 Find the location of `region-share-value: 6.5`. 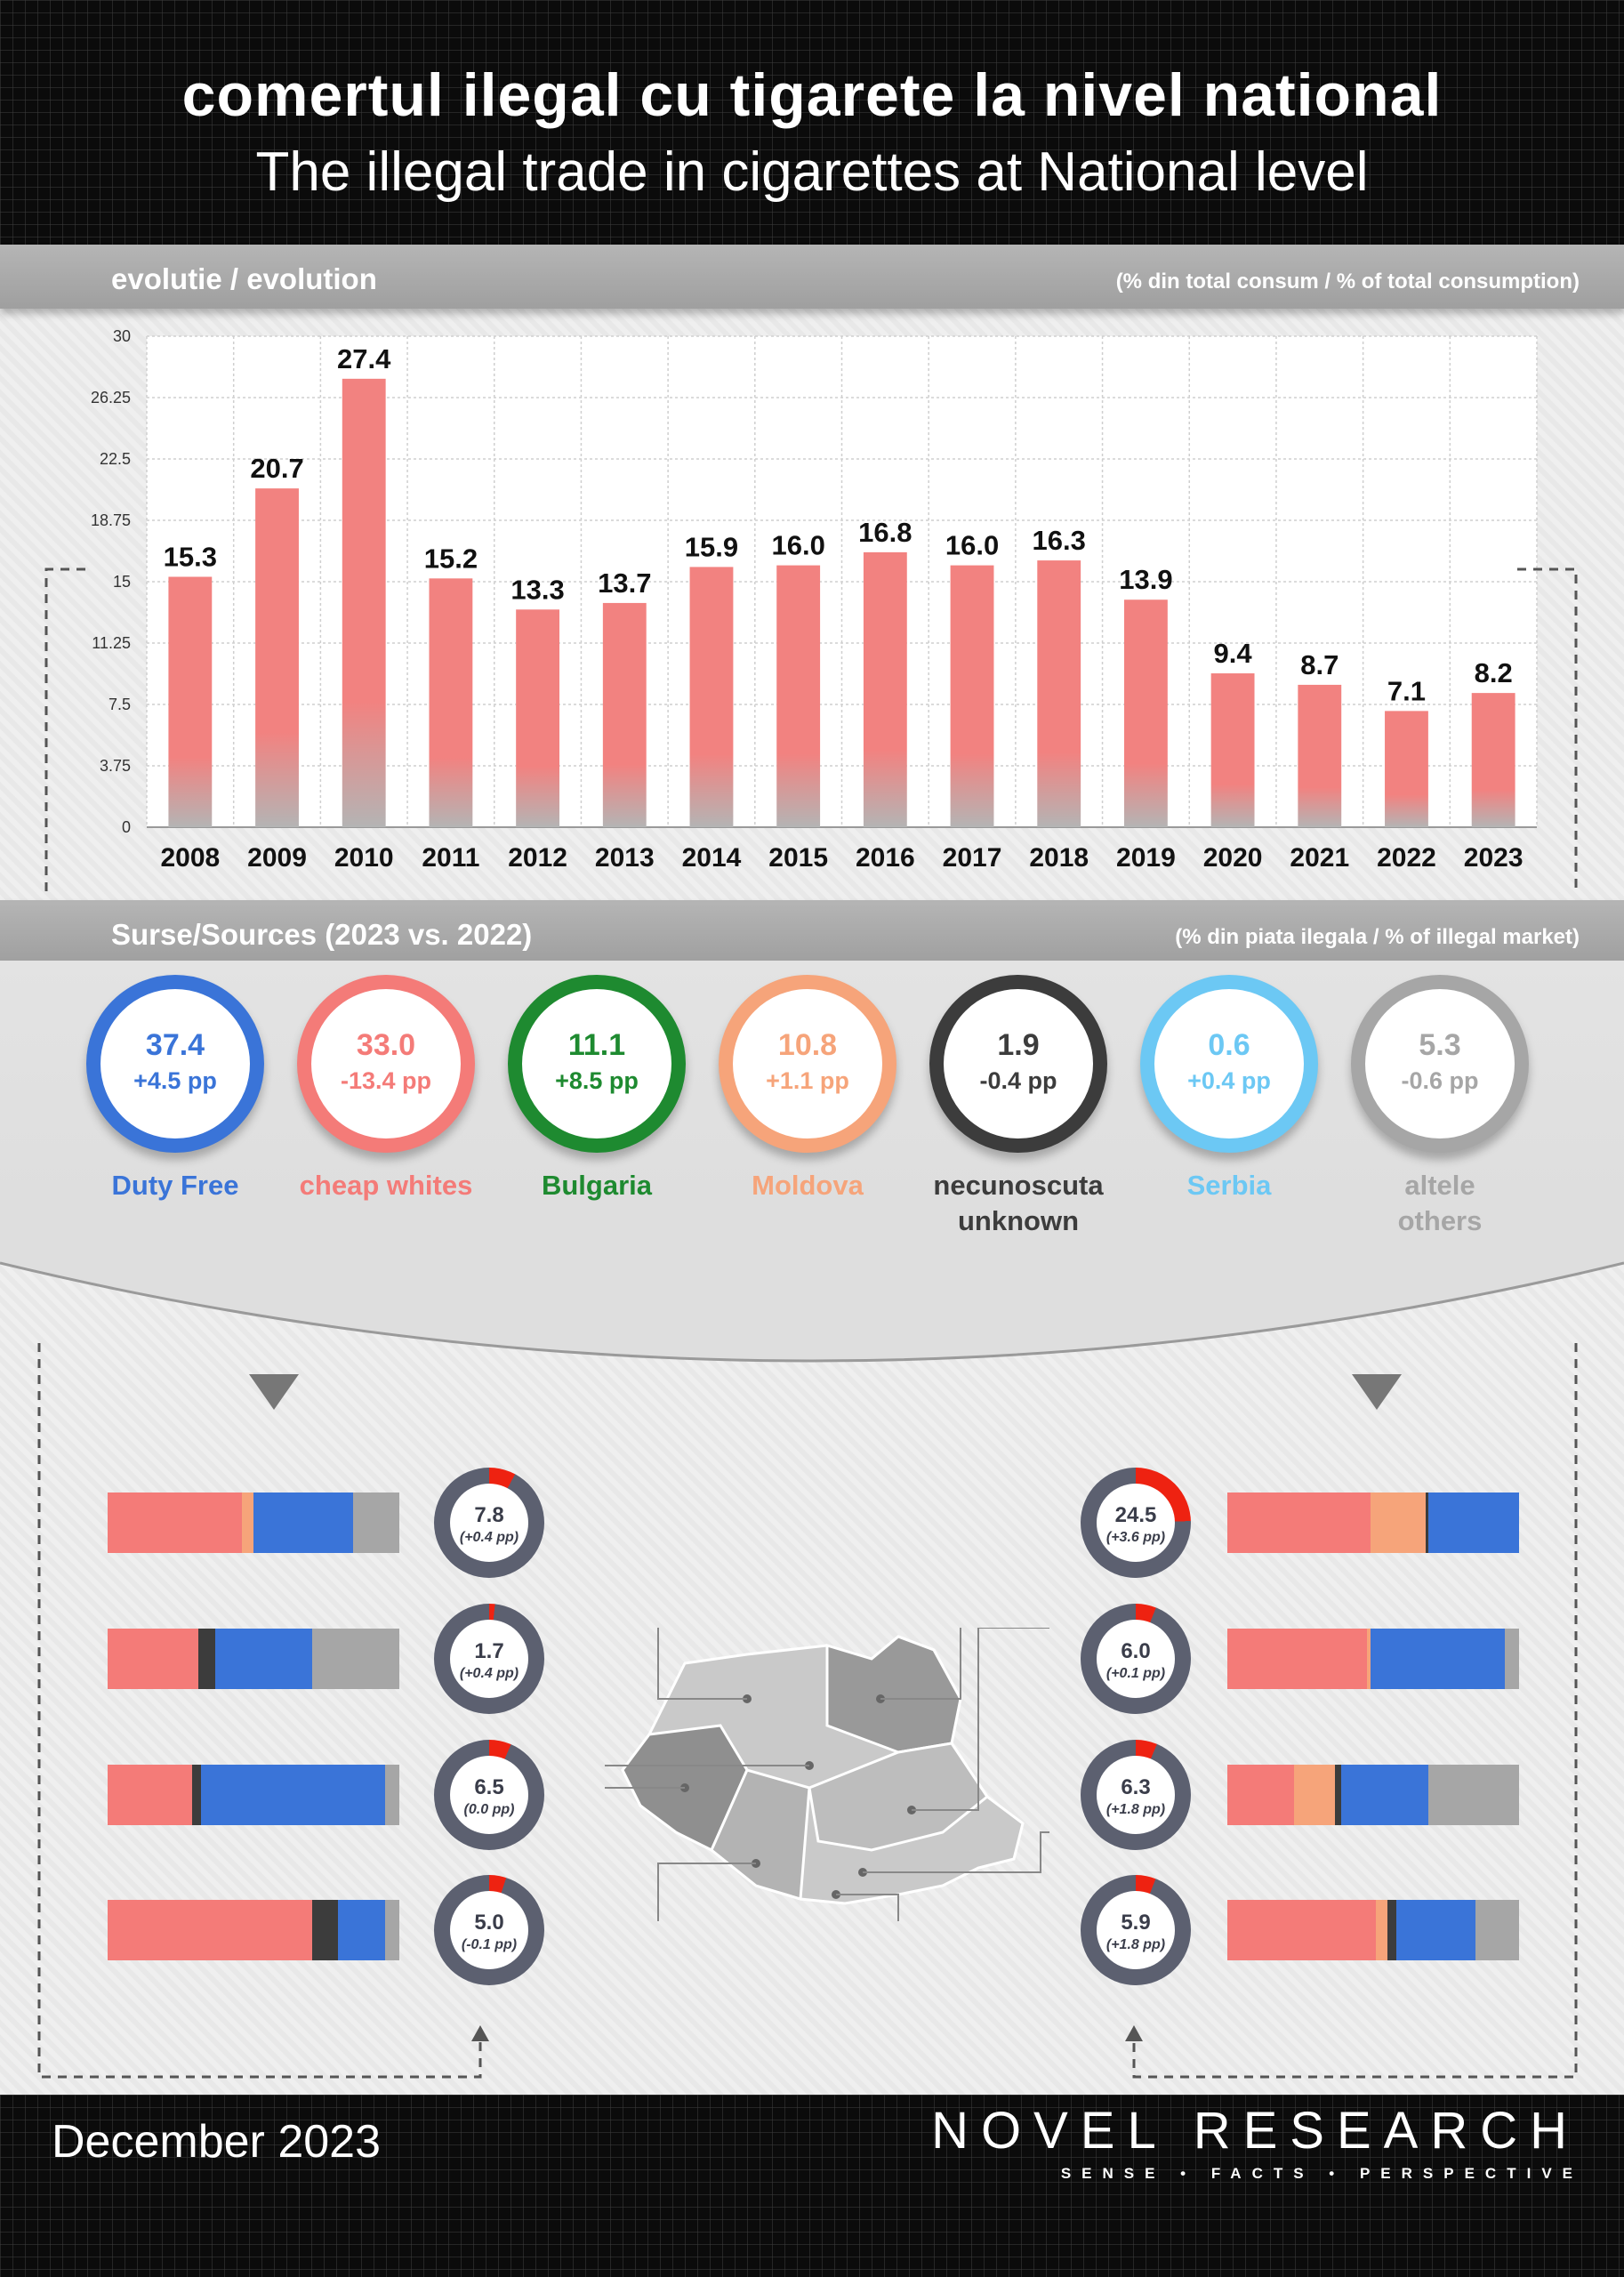

region-share-value: 6.5 is located at coordinates (489, 1787).